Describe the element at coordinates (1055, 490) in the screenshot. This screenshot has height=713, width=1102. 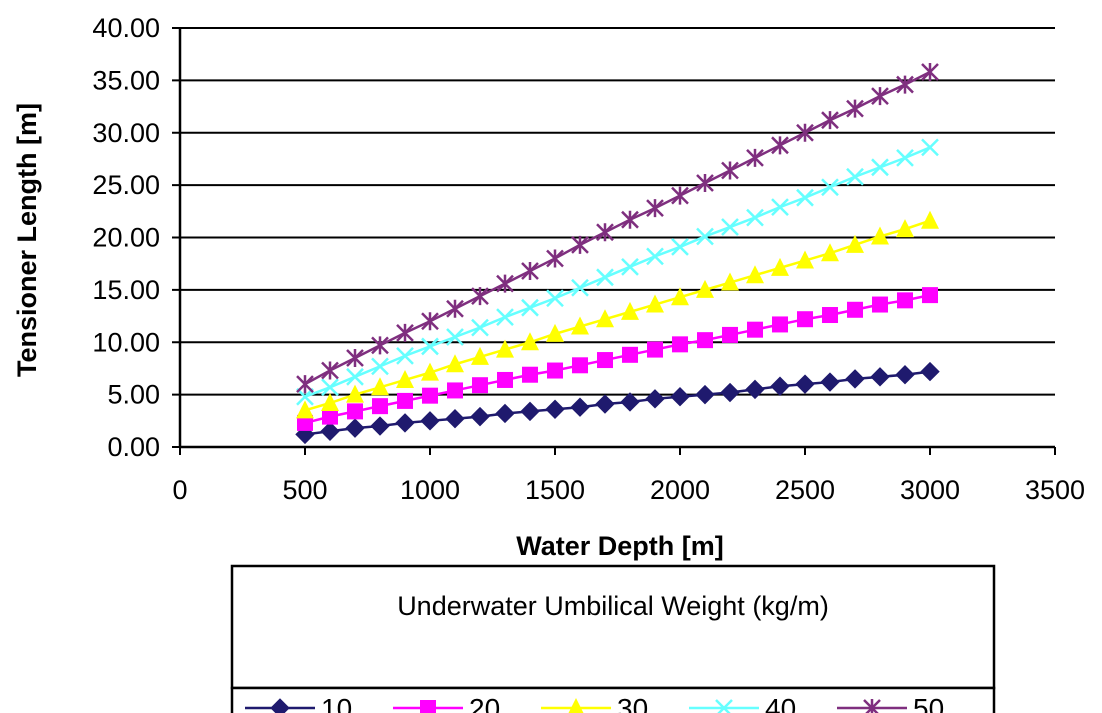
I see `x-tick-label: 3500` at that location.